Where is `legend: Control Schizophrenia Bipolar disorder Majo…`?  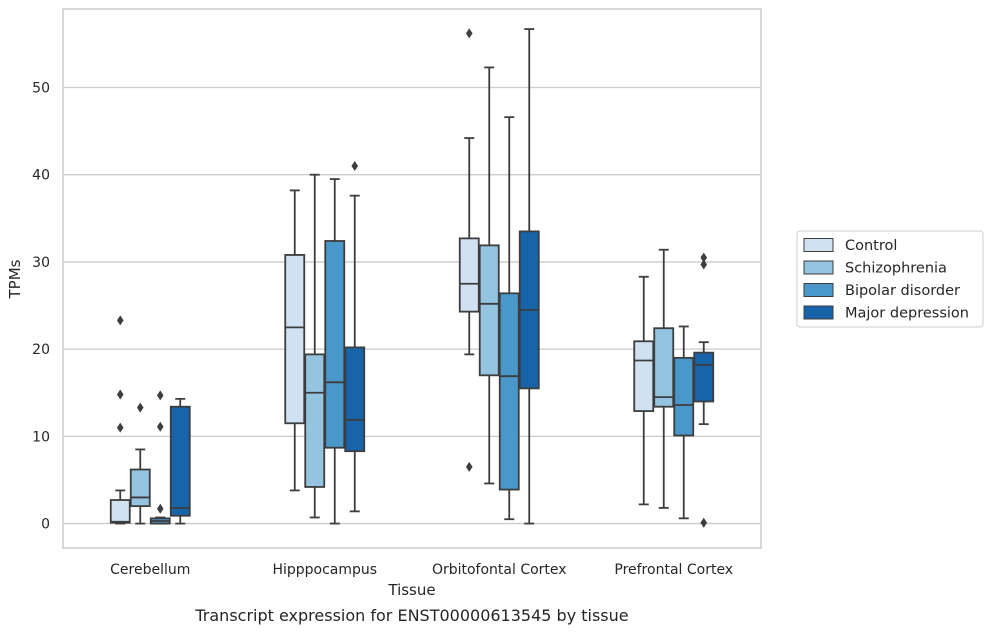 legend: Control Schizophrenia Bipolar disorder Majo… is located at coordinates (890, 279).